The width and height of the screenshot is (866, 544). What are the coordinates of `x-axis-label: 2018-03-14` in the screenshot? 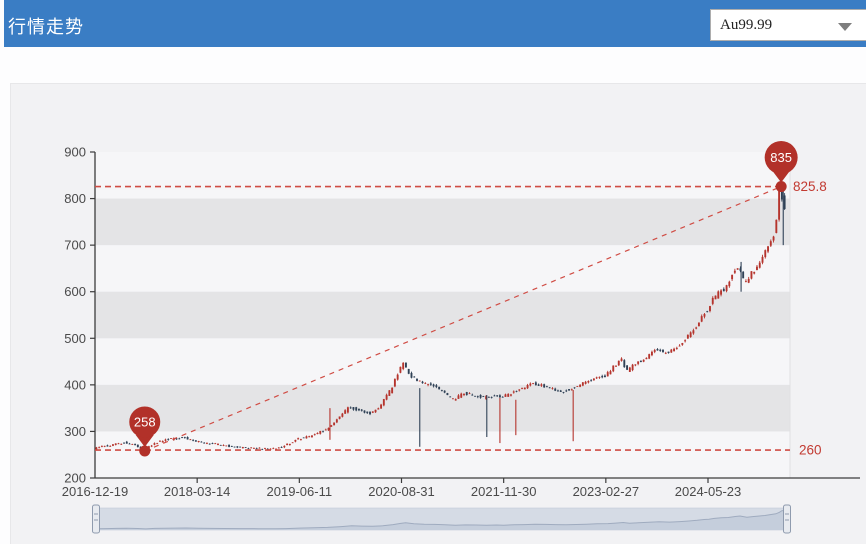 It's located at (197, 491).